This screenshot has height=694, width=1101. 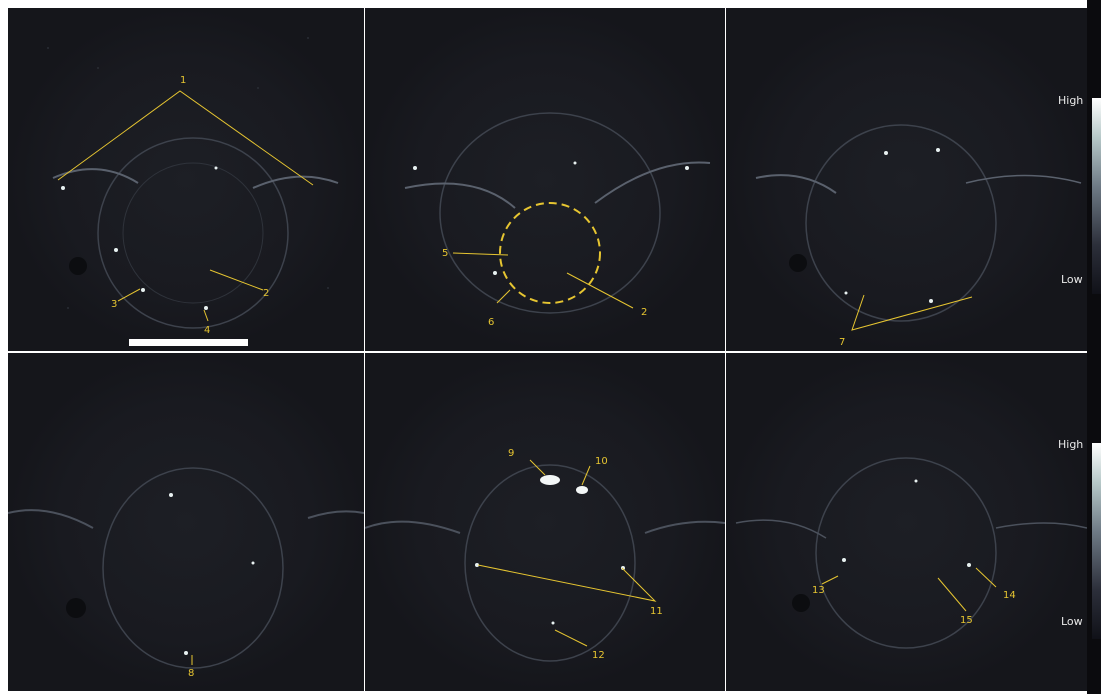 What do you see at coordinates (1071, 100) in the screenshot?
I see `colorbar-top-high-label: High` at bounding box center [1071, 100].